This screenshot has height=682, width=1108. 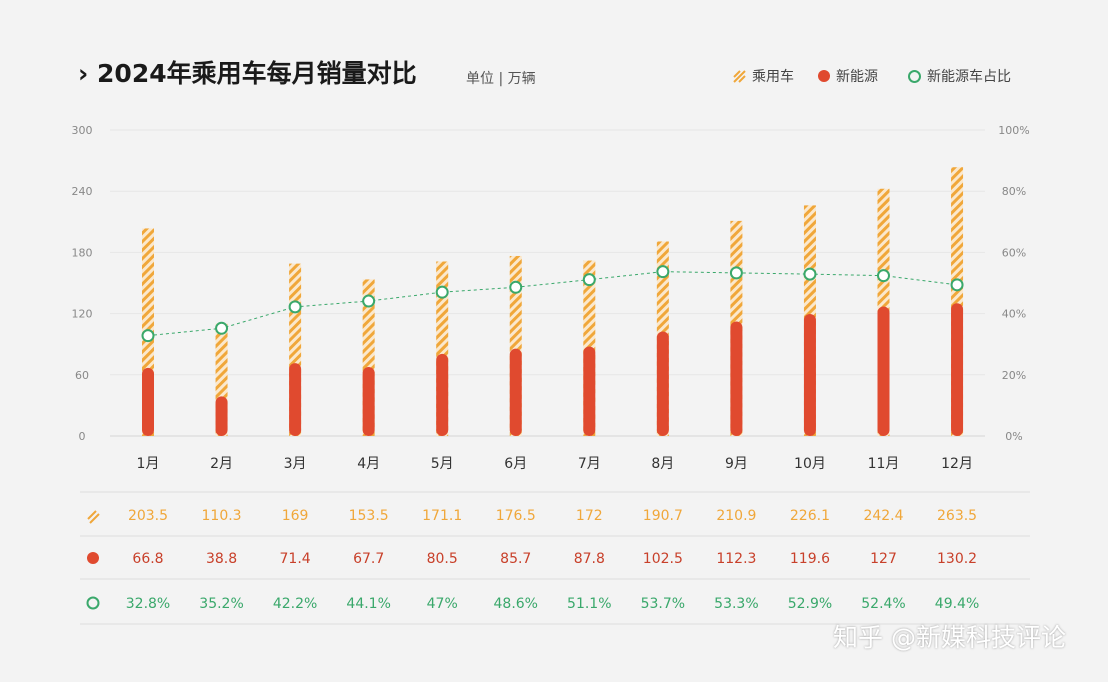 I want to click on data-label: 169, so click(x=295, y=516).